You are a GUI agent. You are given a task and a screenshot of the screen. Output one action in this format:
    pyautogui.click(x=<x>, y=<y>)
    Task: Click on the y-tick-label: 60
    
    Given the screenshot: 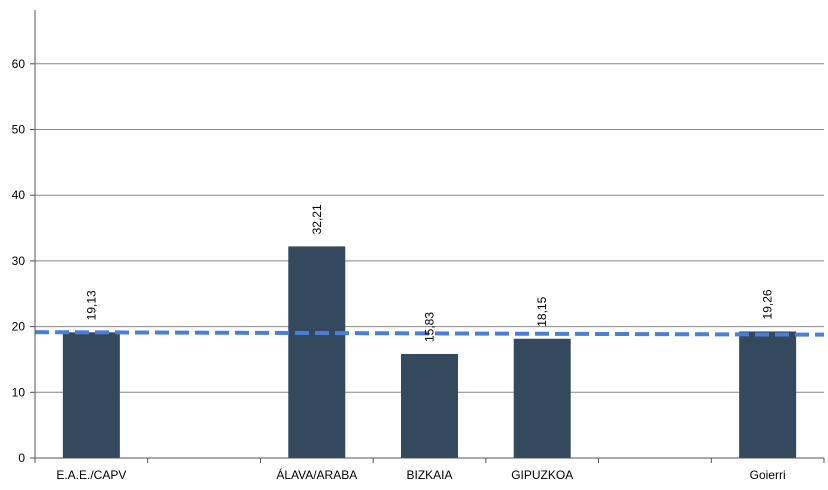 What is the action you would take?
    pyautogui.click(x=19, y=64)
    